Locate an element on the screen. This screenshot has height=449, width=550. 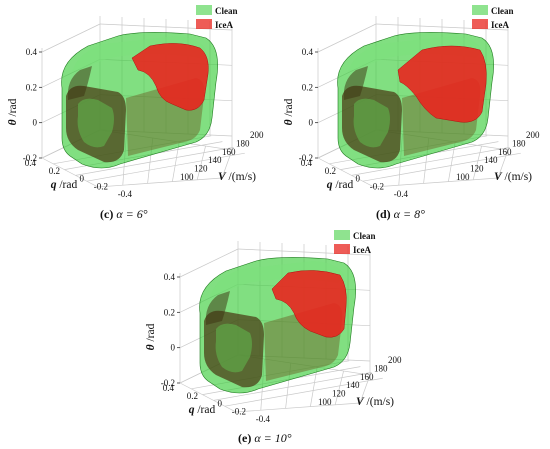
panel-caption: (d) α = 8° is located at coordinates (400, 214).